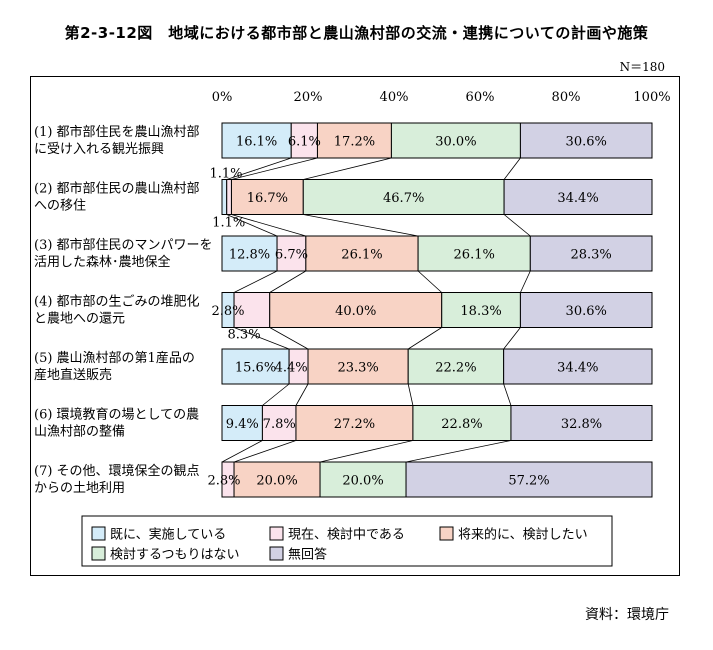 The height and width of the screenshot is (650, 713). Describe the element at coordinates (356, 33) in the screenshot. I see `chart-title: 第2-3-12図 地域における都市部と農山漁村部の交流・連携についての計画や施策` at that location.